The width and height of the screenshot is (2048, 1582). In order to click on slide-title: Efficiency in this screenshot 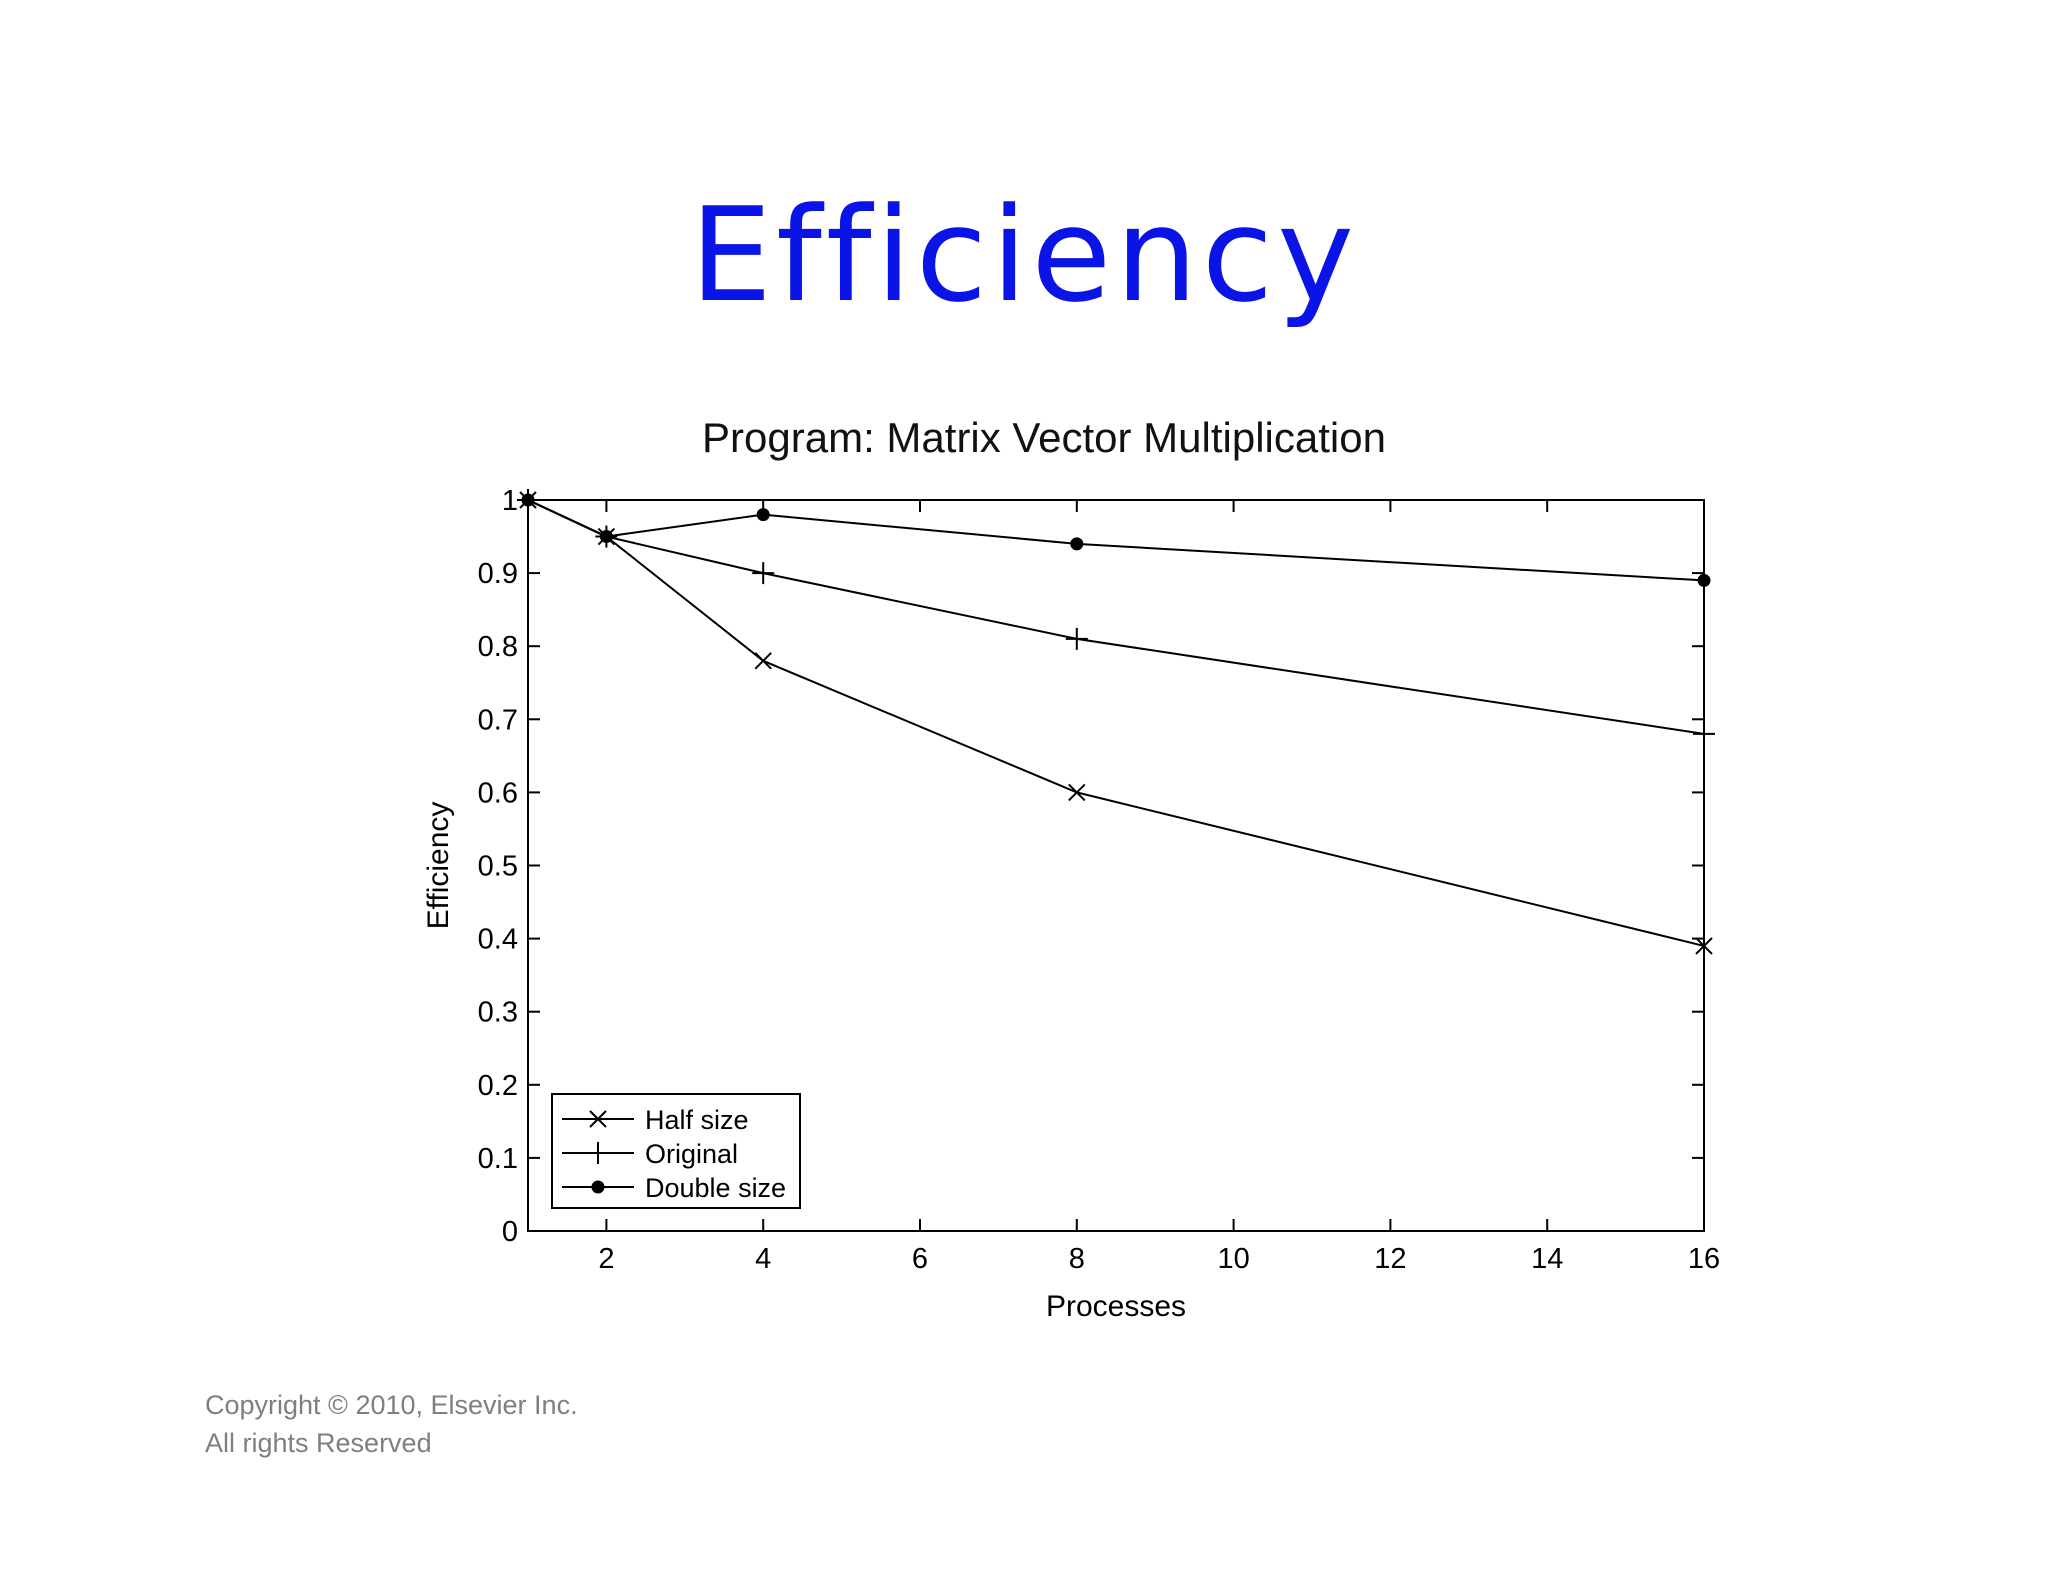, I will do `click(1024, 255)`.